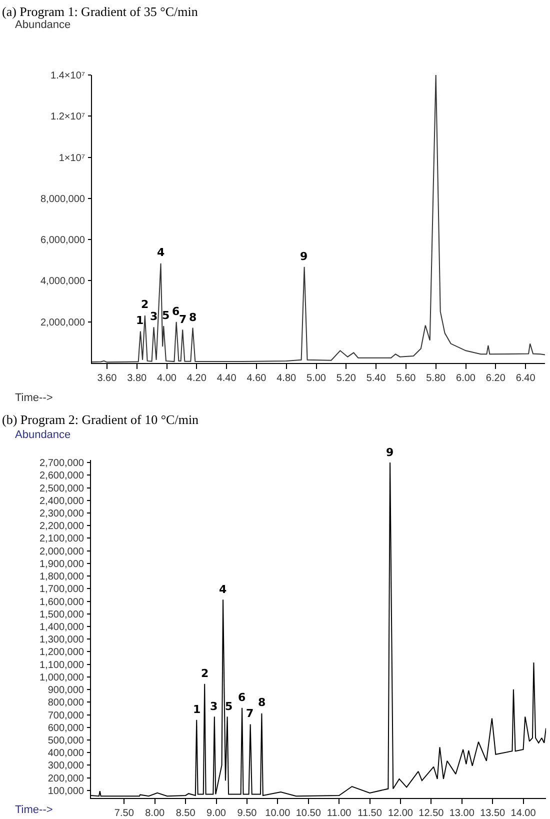 The image size is (550, 819). I want to click on y-tick-label: 1×10⁷, so click(72, 158).